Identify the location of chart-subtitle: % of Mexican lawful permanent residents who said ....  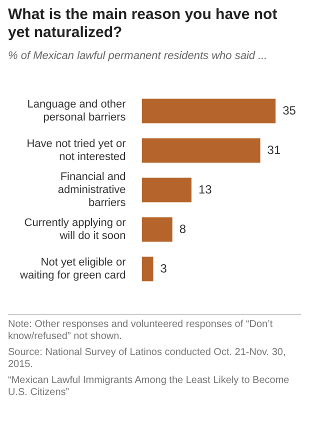
(138, 56).